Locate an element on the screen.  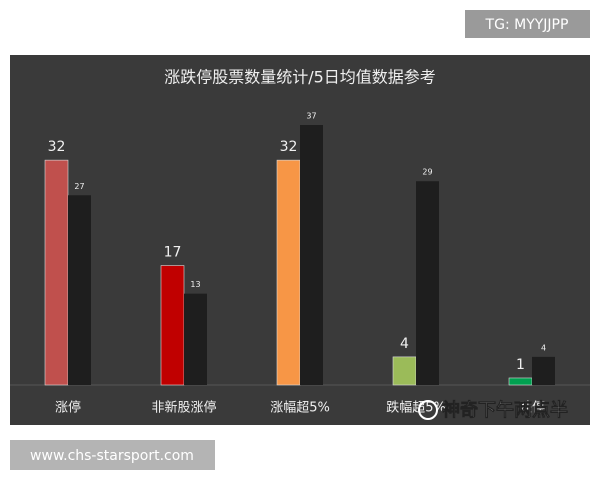
x-tick-label: 跌幅超5% is located at coordinates (416, 408).